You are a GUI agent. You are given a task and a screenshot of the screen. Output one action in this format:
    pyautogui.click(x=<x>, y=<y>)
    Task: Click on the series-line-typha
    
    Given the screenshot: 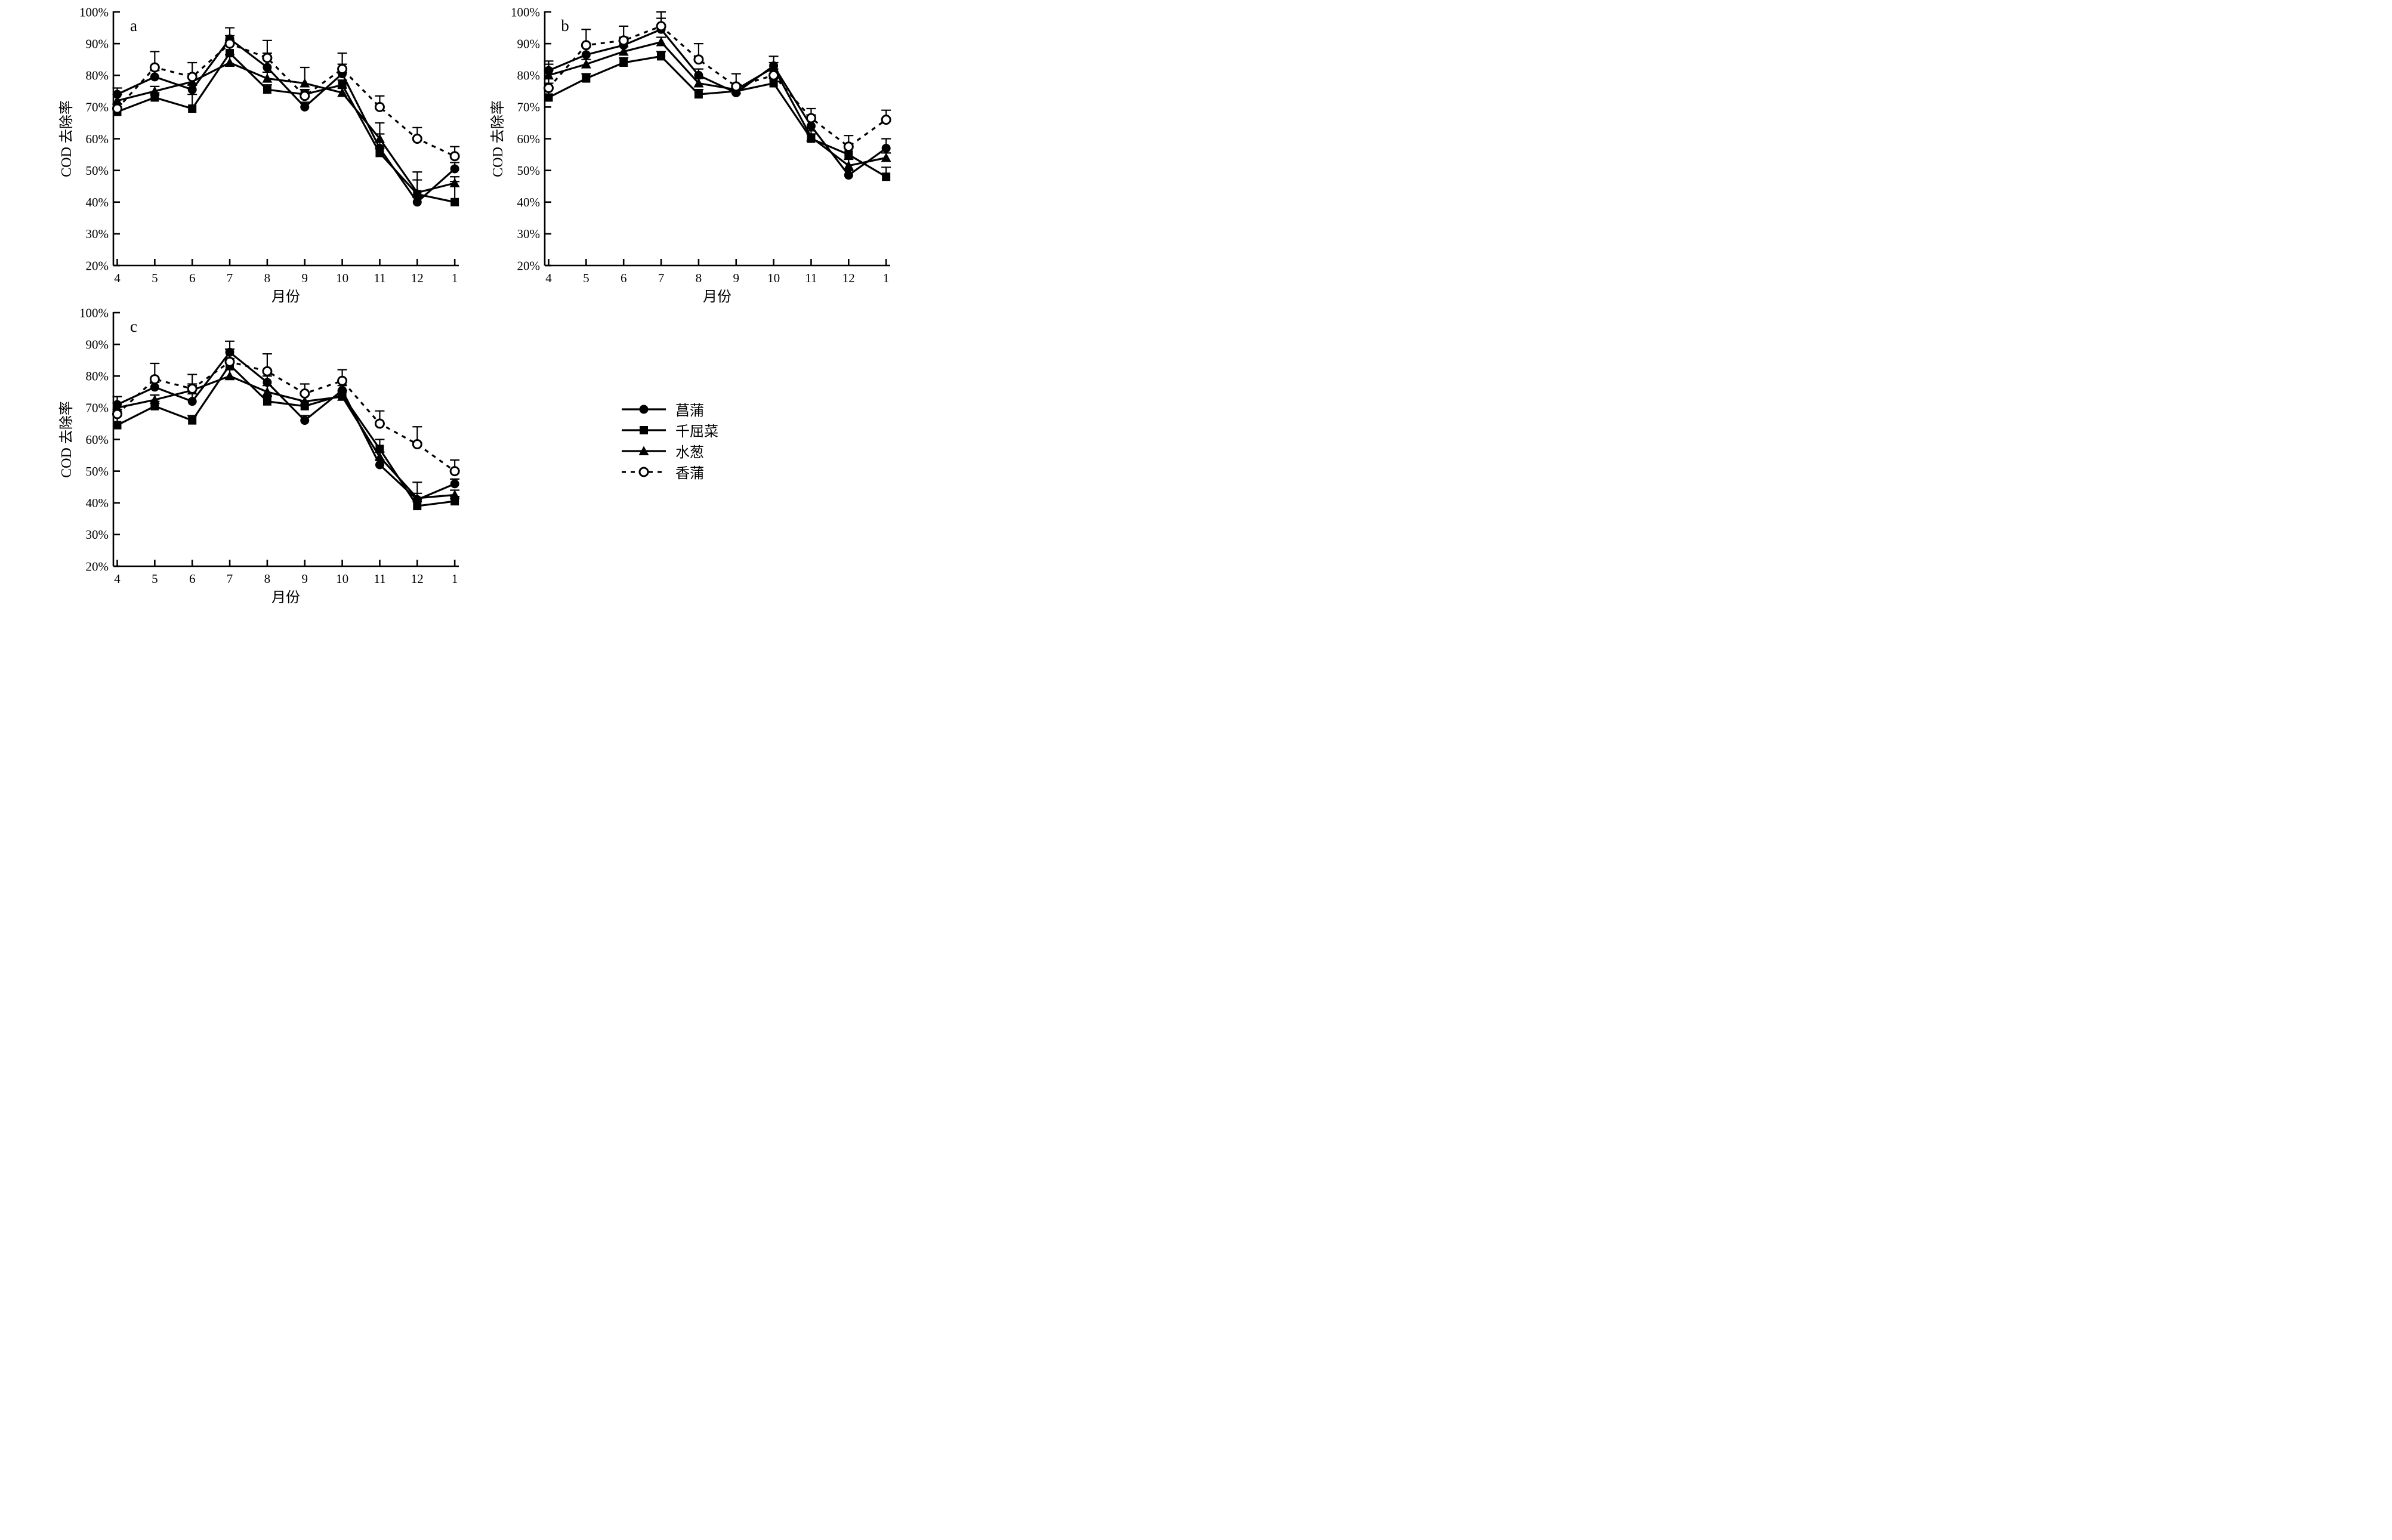 What is the action you would take?
    pyautogui.click(x=286, y=416)
    